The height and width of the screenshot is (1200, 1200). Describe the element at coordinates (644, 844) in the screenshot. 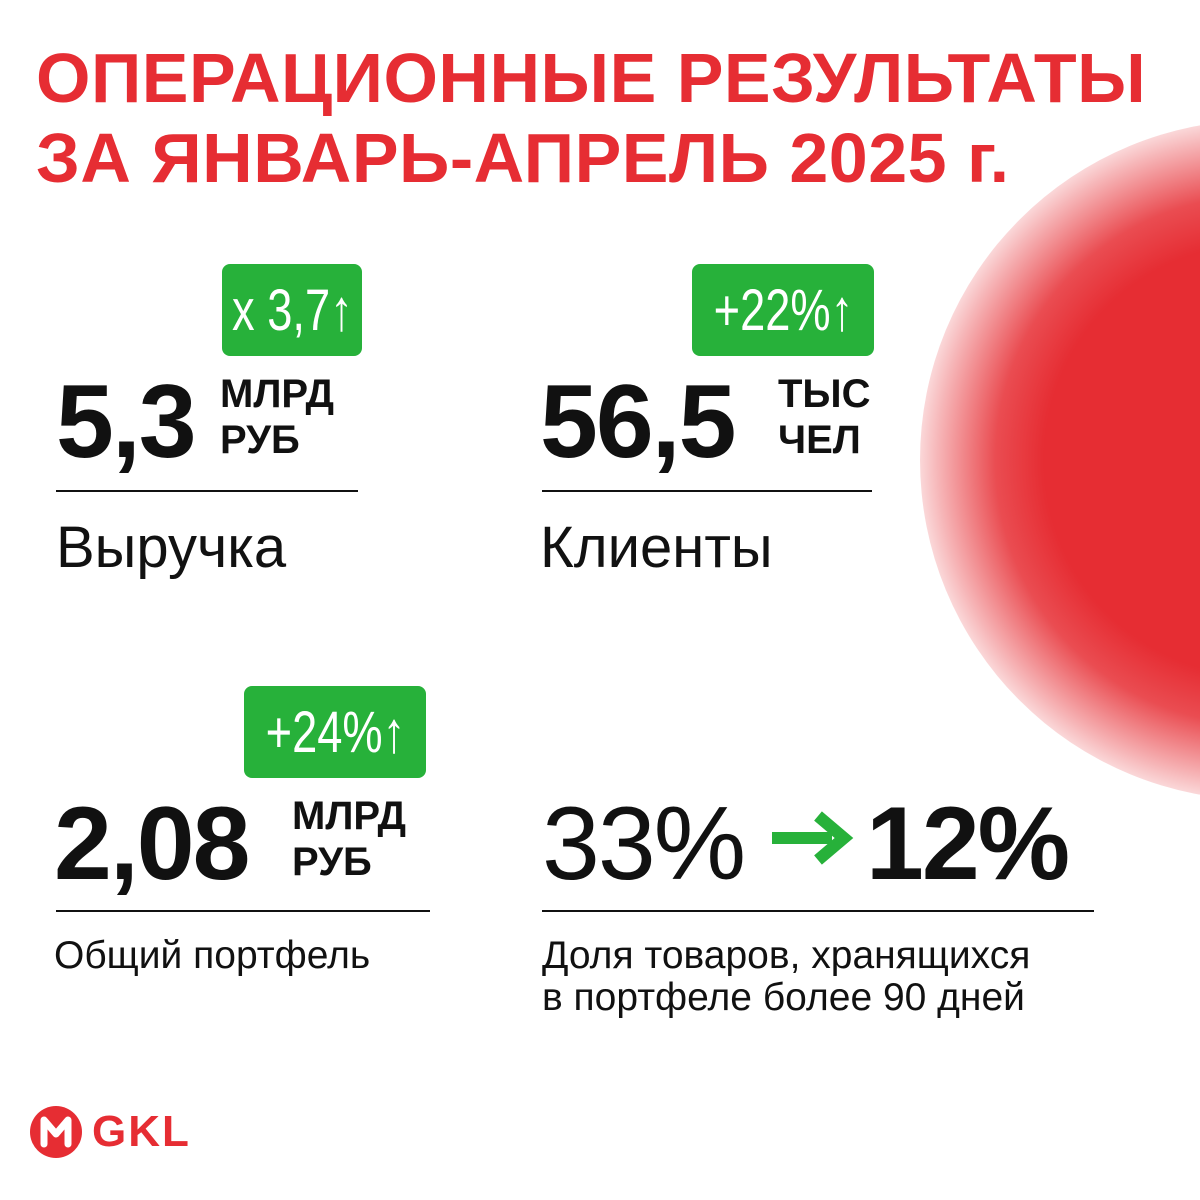

I see `aging-share-before: 33%` at that location.